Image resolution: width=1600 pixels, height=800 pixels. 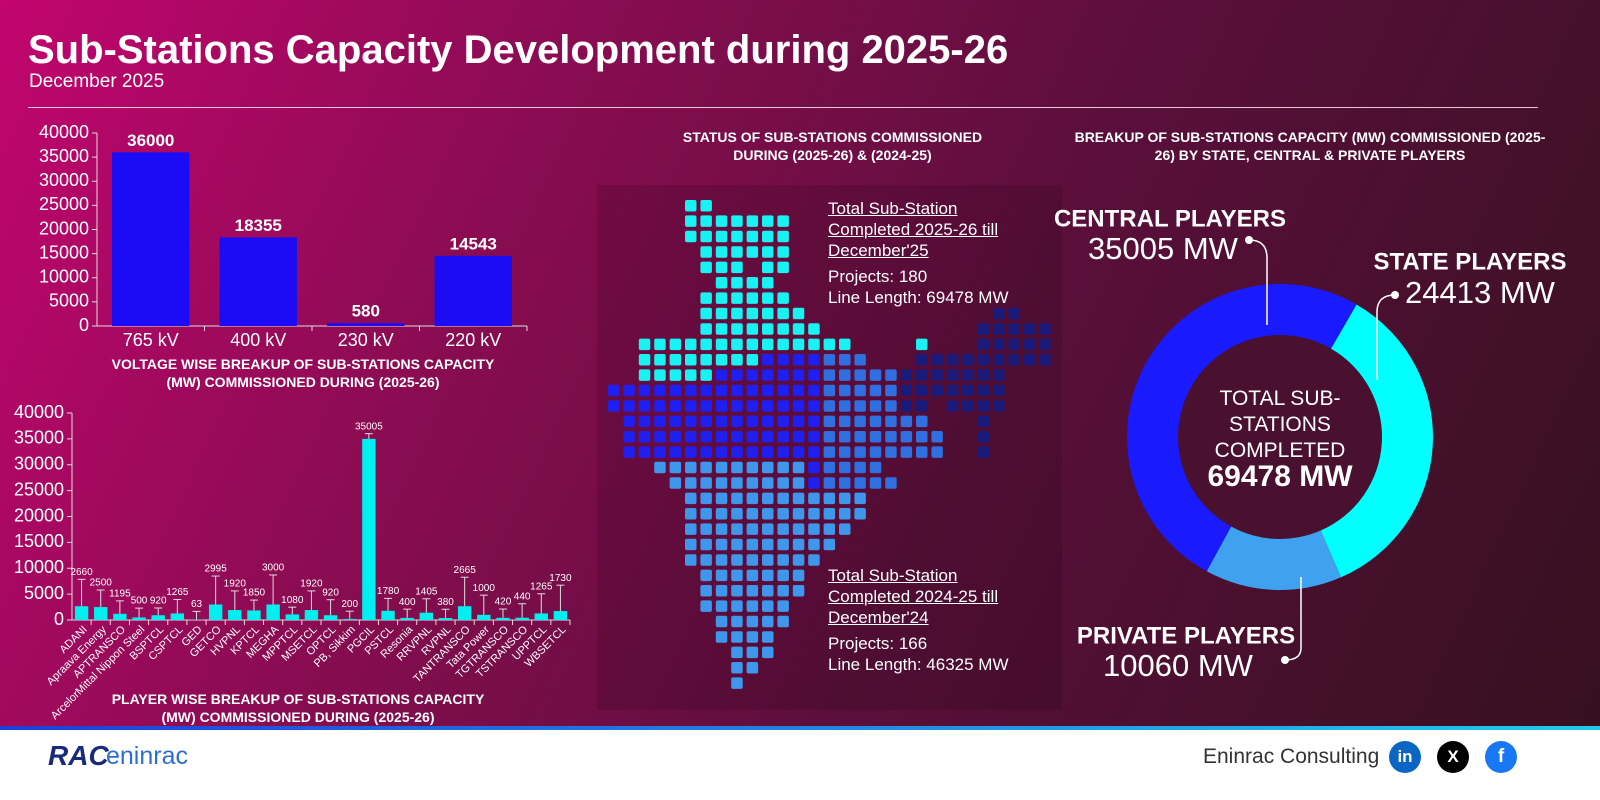 What do you see at coordinates (254, 593) in the screenshot?
I see `value-label: 1850` at bounding box center [254, 593].